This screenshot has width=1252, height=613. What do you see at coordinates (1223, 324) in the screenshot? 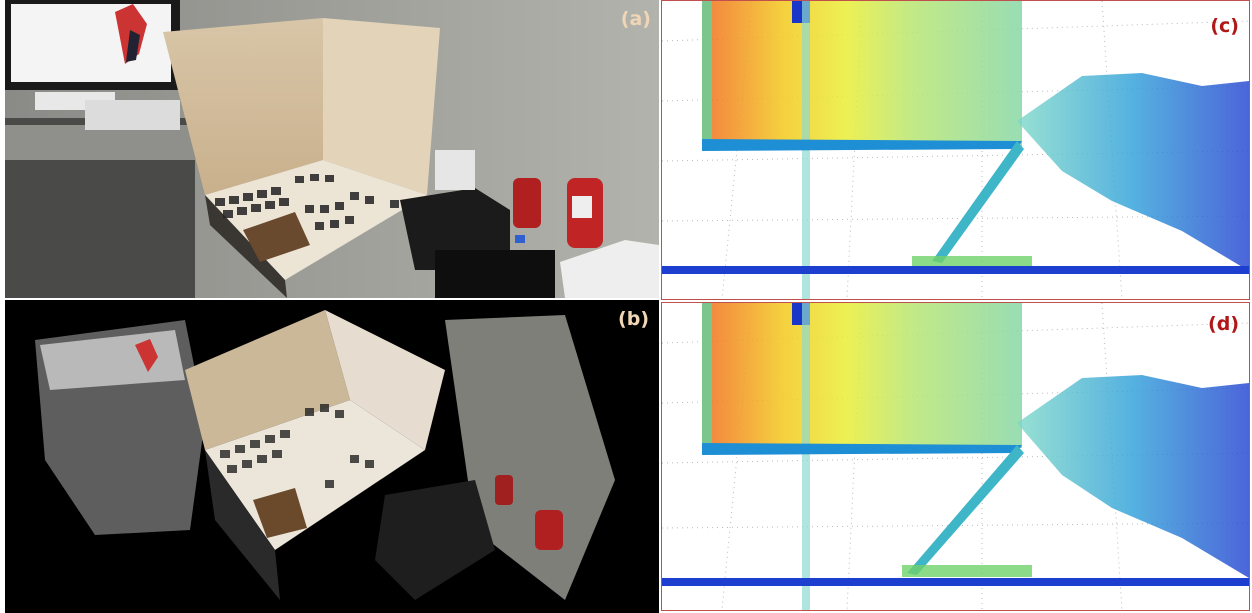
I see `panel-label-d: (d)` at bounding box center [1223, 324].